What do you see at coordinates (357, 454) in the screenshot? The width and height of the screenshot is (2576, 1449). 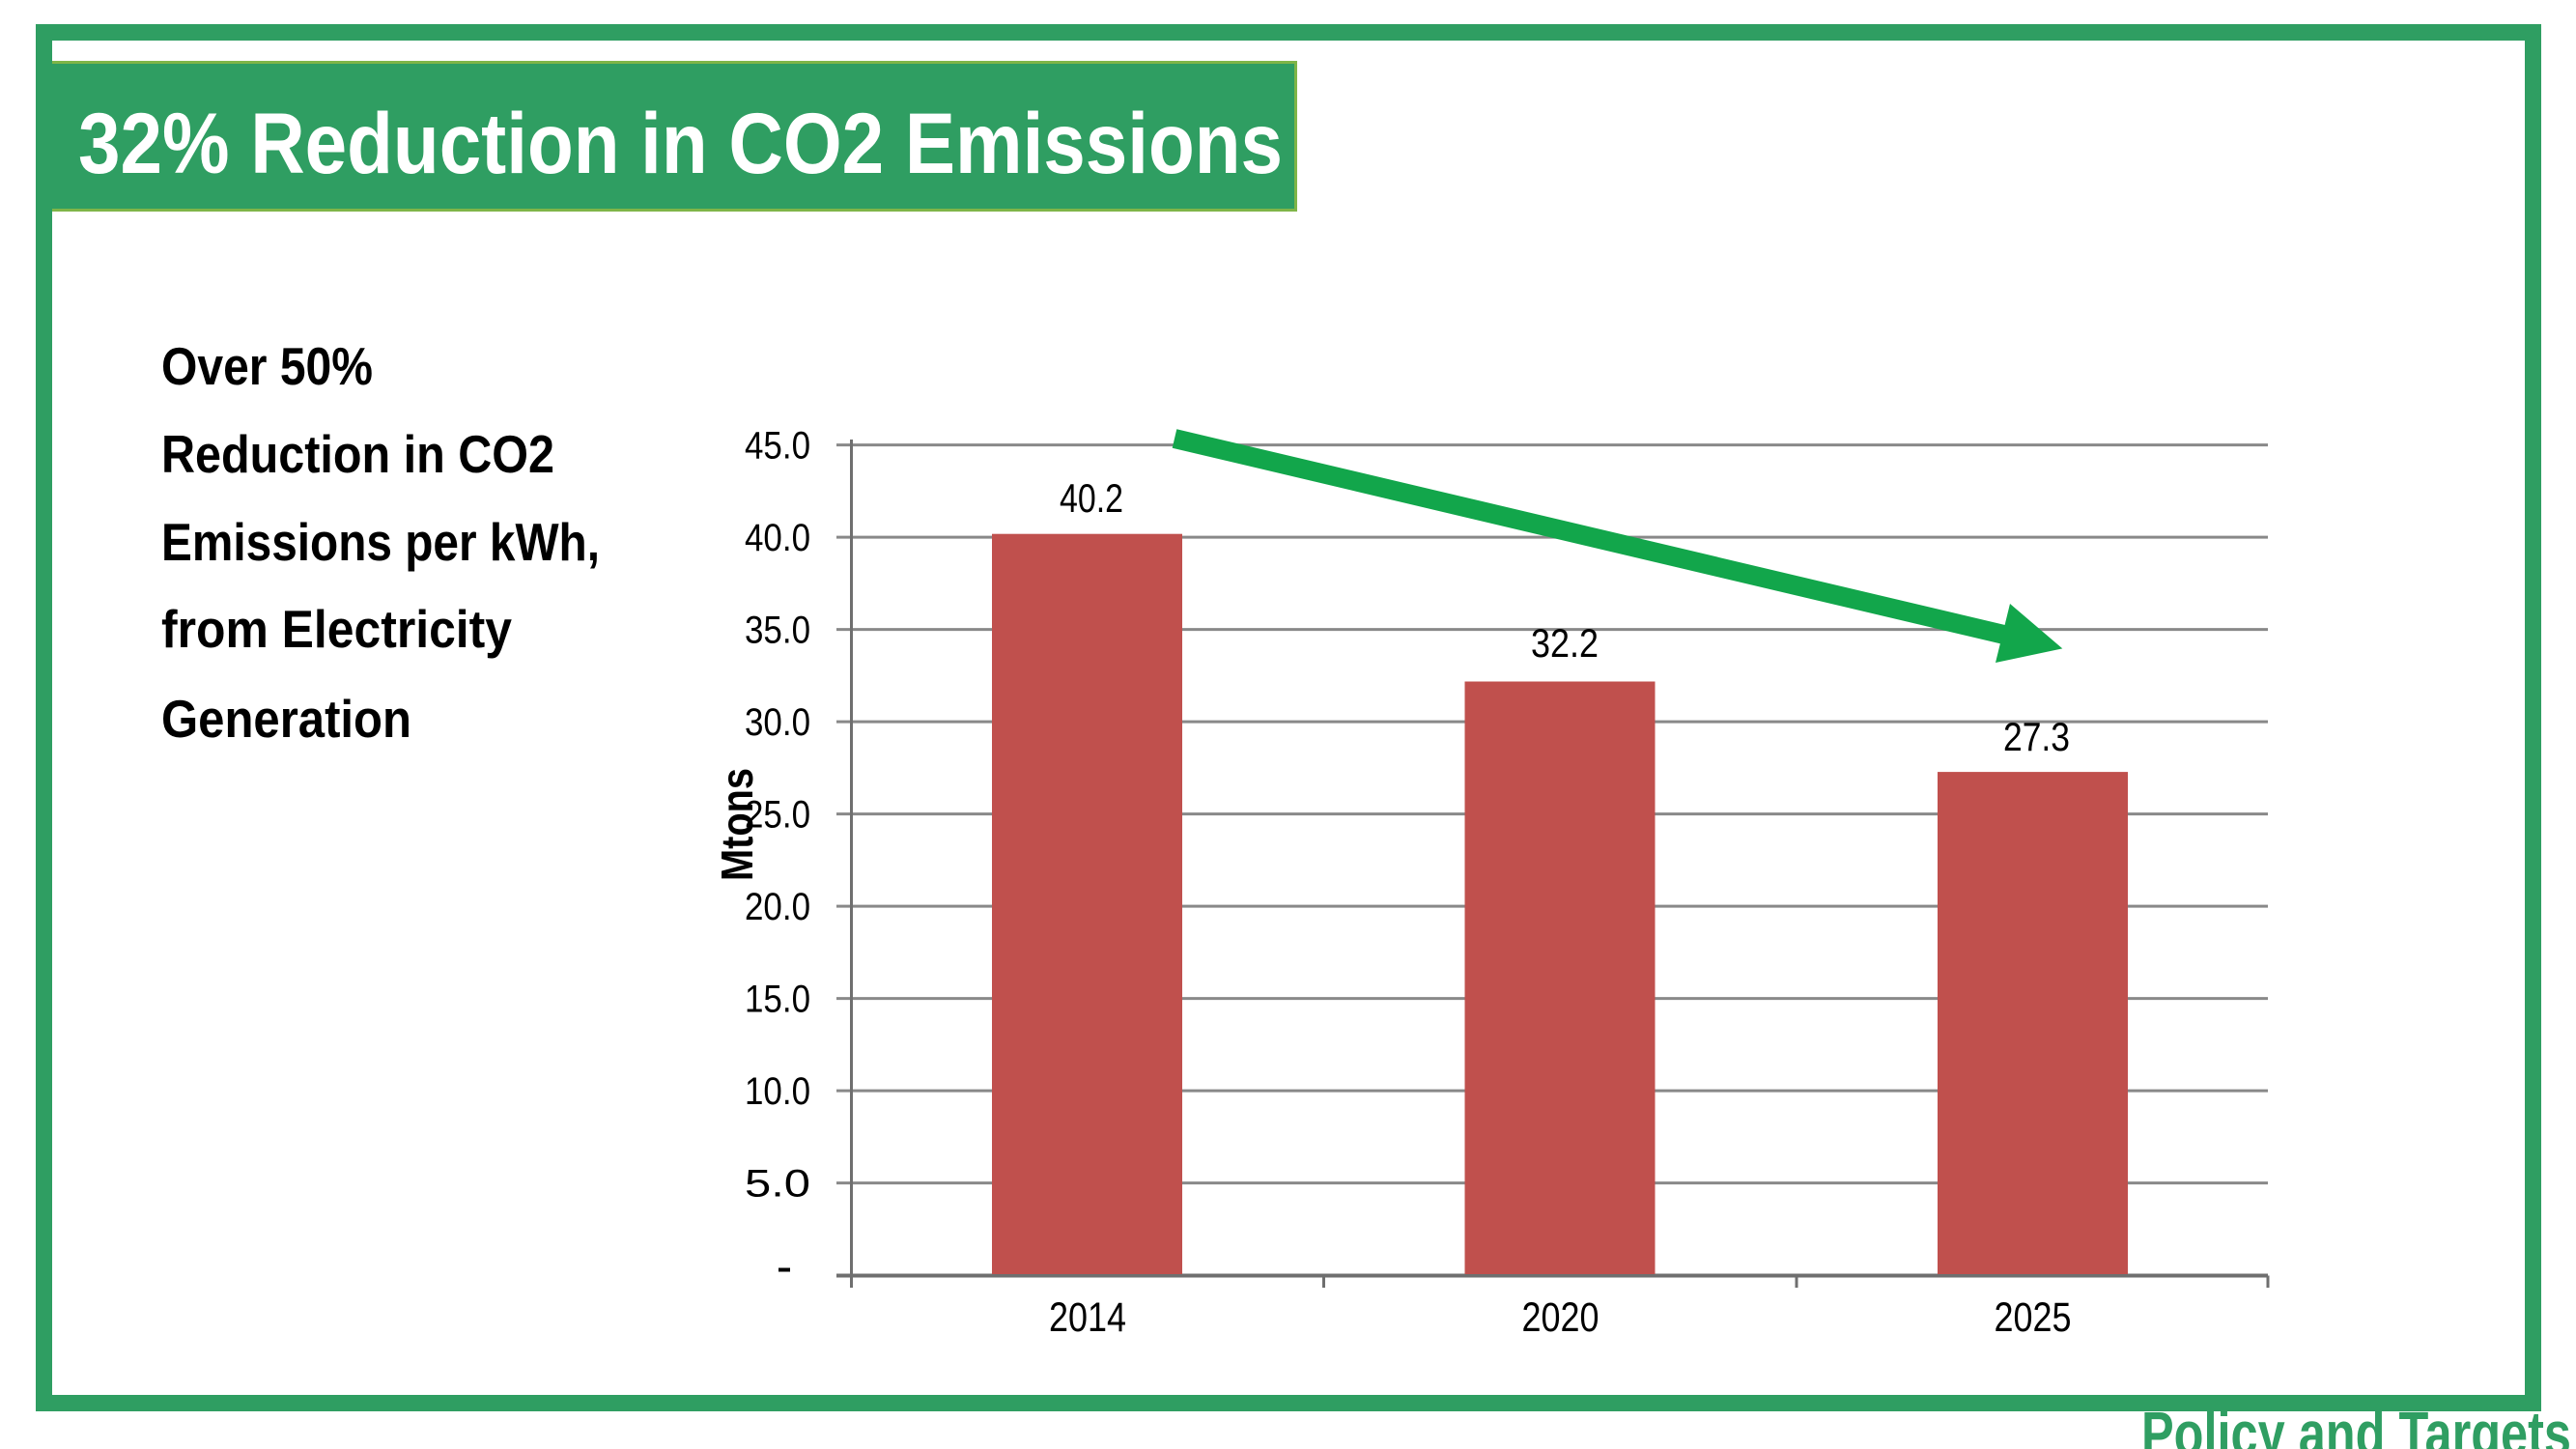 I see `svg-text: Reduction in CO2` at bounding box center [357, 454].